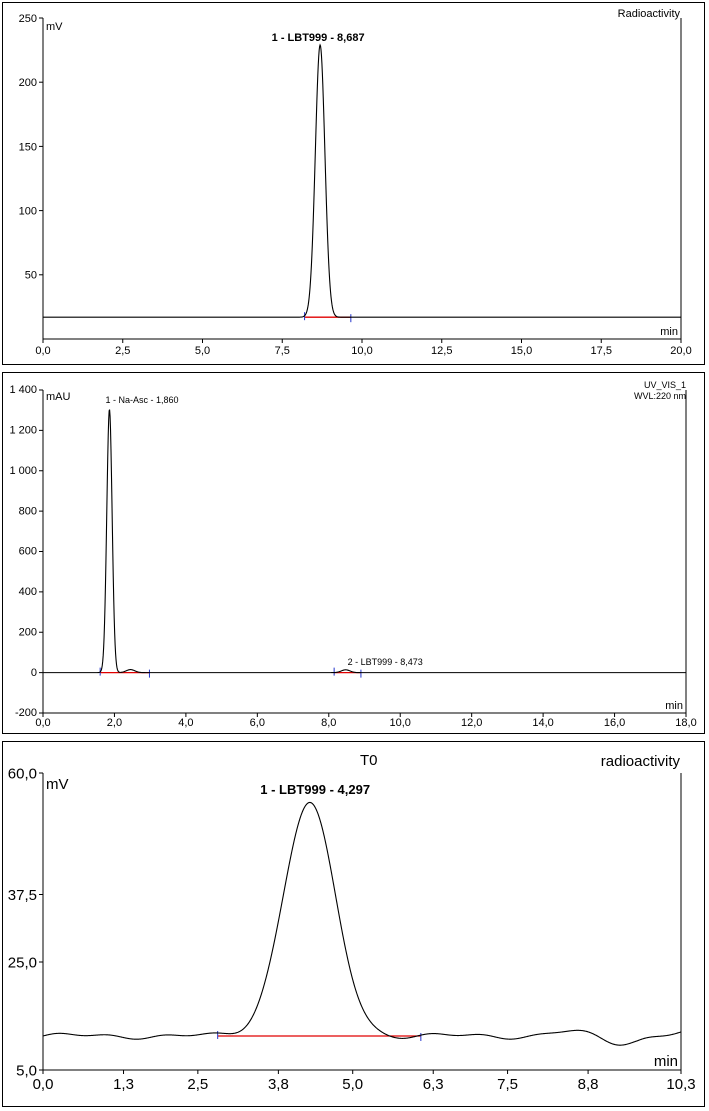 The height and width of the screenshot is (1111, 709). I want to click on x-tick-label: 12,5, so click(441, 351).